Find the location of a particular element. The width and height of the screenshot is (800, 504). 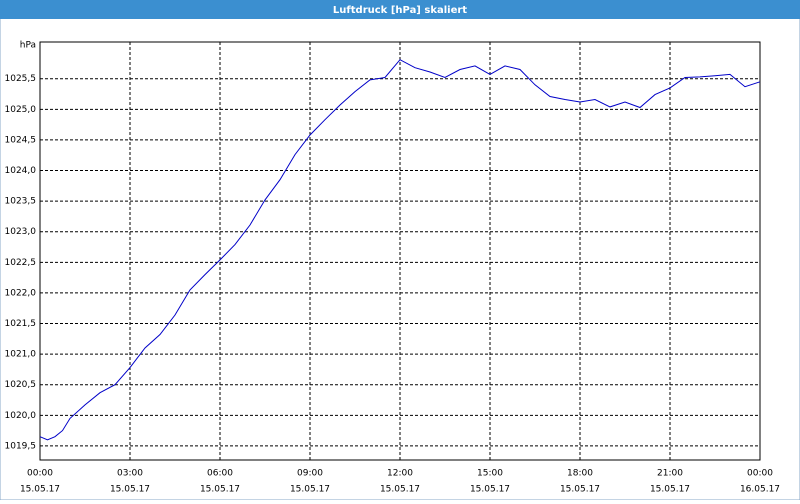

y-tick-label: 1022,5 is located at coordinates (21, 263).